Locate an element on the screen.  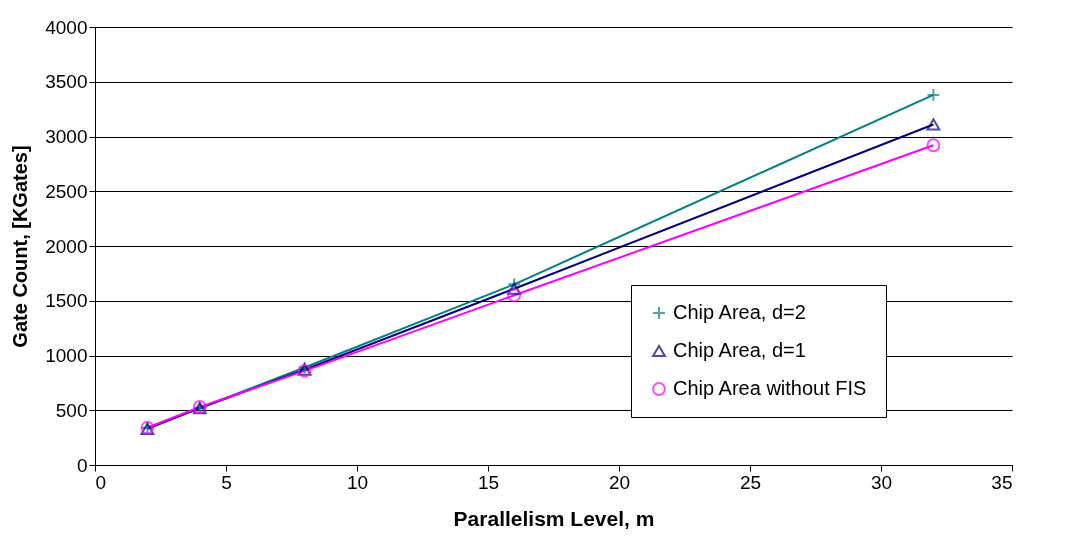
y-tick-label: 3500 is located at coordinates (66, 82).